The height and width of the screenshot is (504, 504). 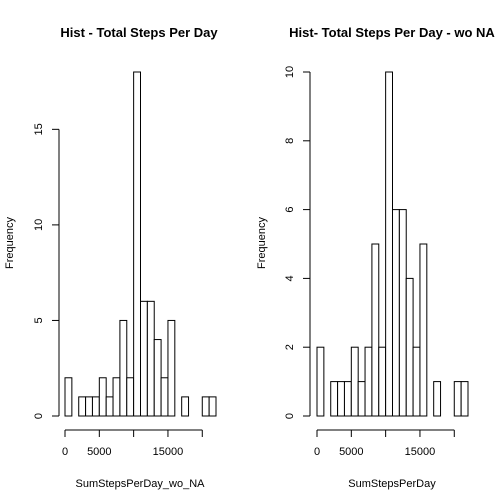 What do you see at coordinates (297, 242) in the screenshot?
I see `y-axis: 0 2 4 6 8 10` at bounding box center [297, 242].